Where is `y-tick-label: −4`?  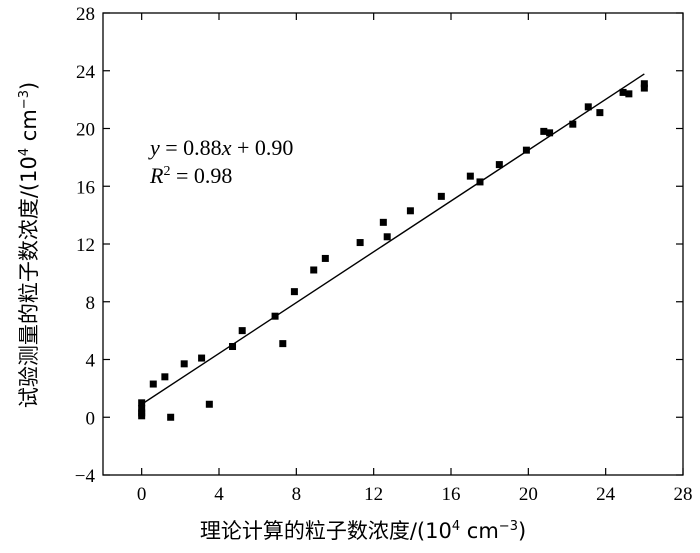
y-tick-label: −4 is located at coordinates (85, 476).